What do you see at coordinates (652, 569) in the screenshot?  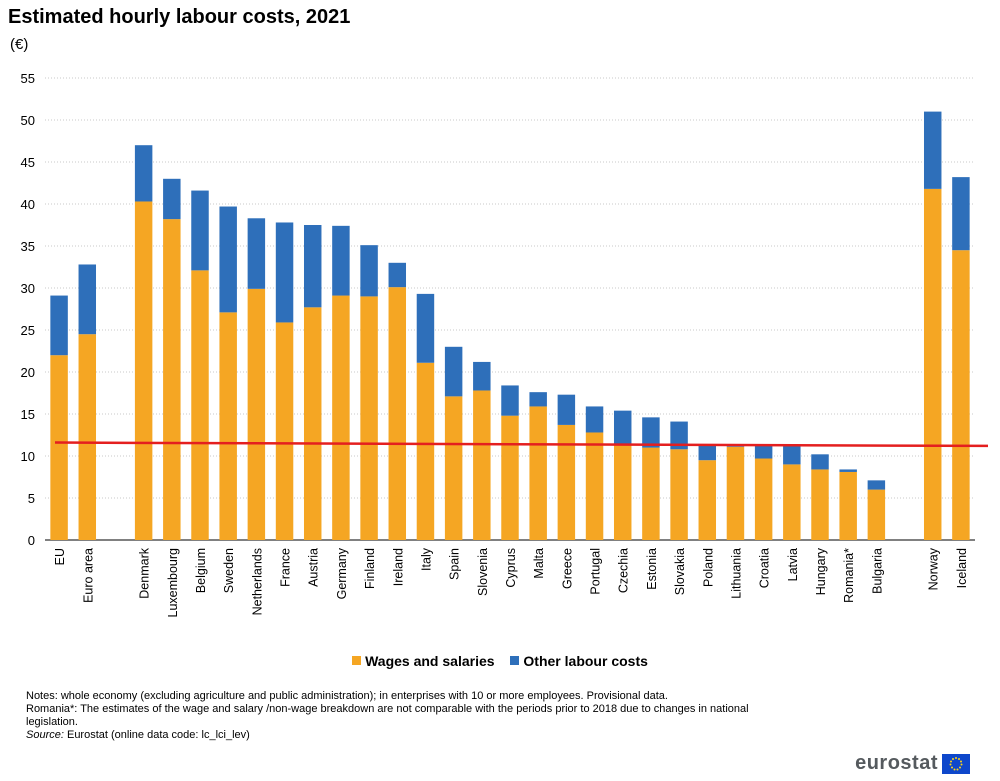 I see `x-tick-label: Estonia` at bounding box center [652, 569].